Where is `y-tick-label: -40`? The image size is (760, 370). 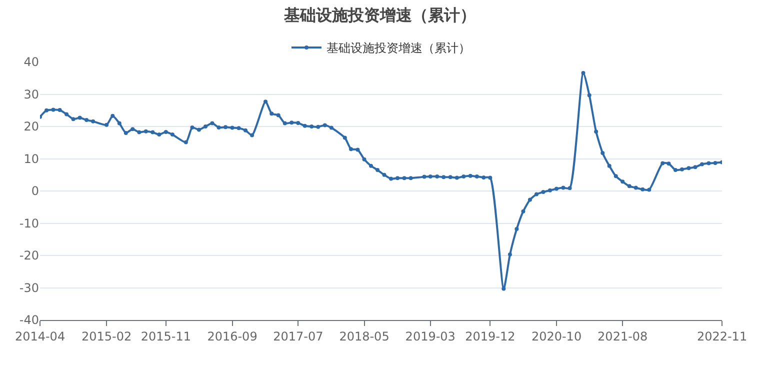
y-tick-label: -40 is located at coordinates (29, 320).